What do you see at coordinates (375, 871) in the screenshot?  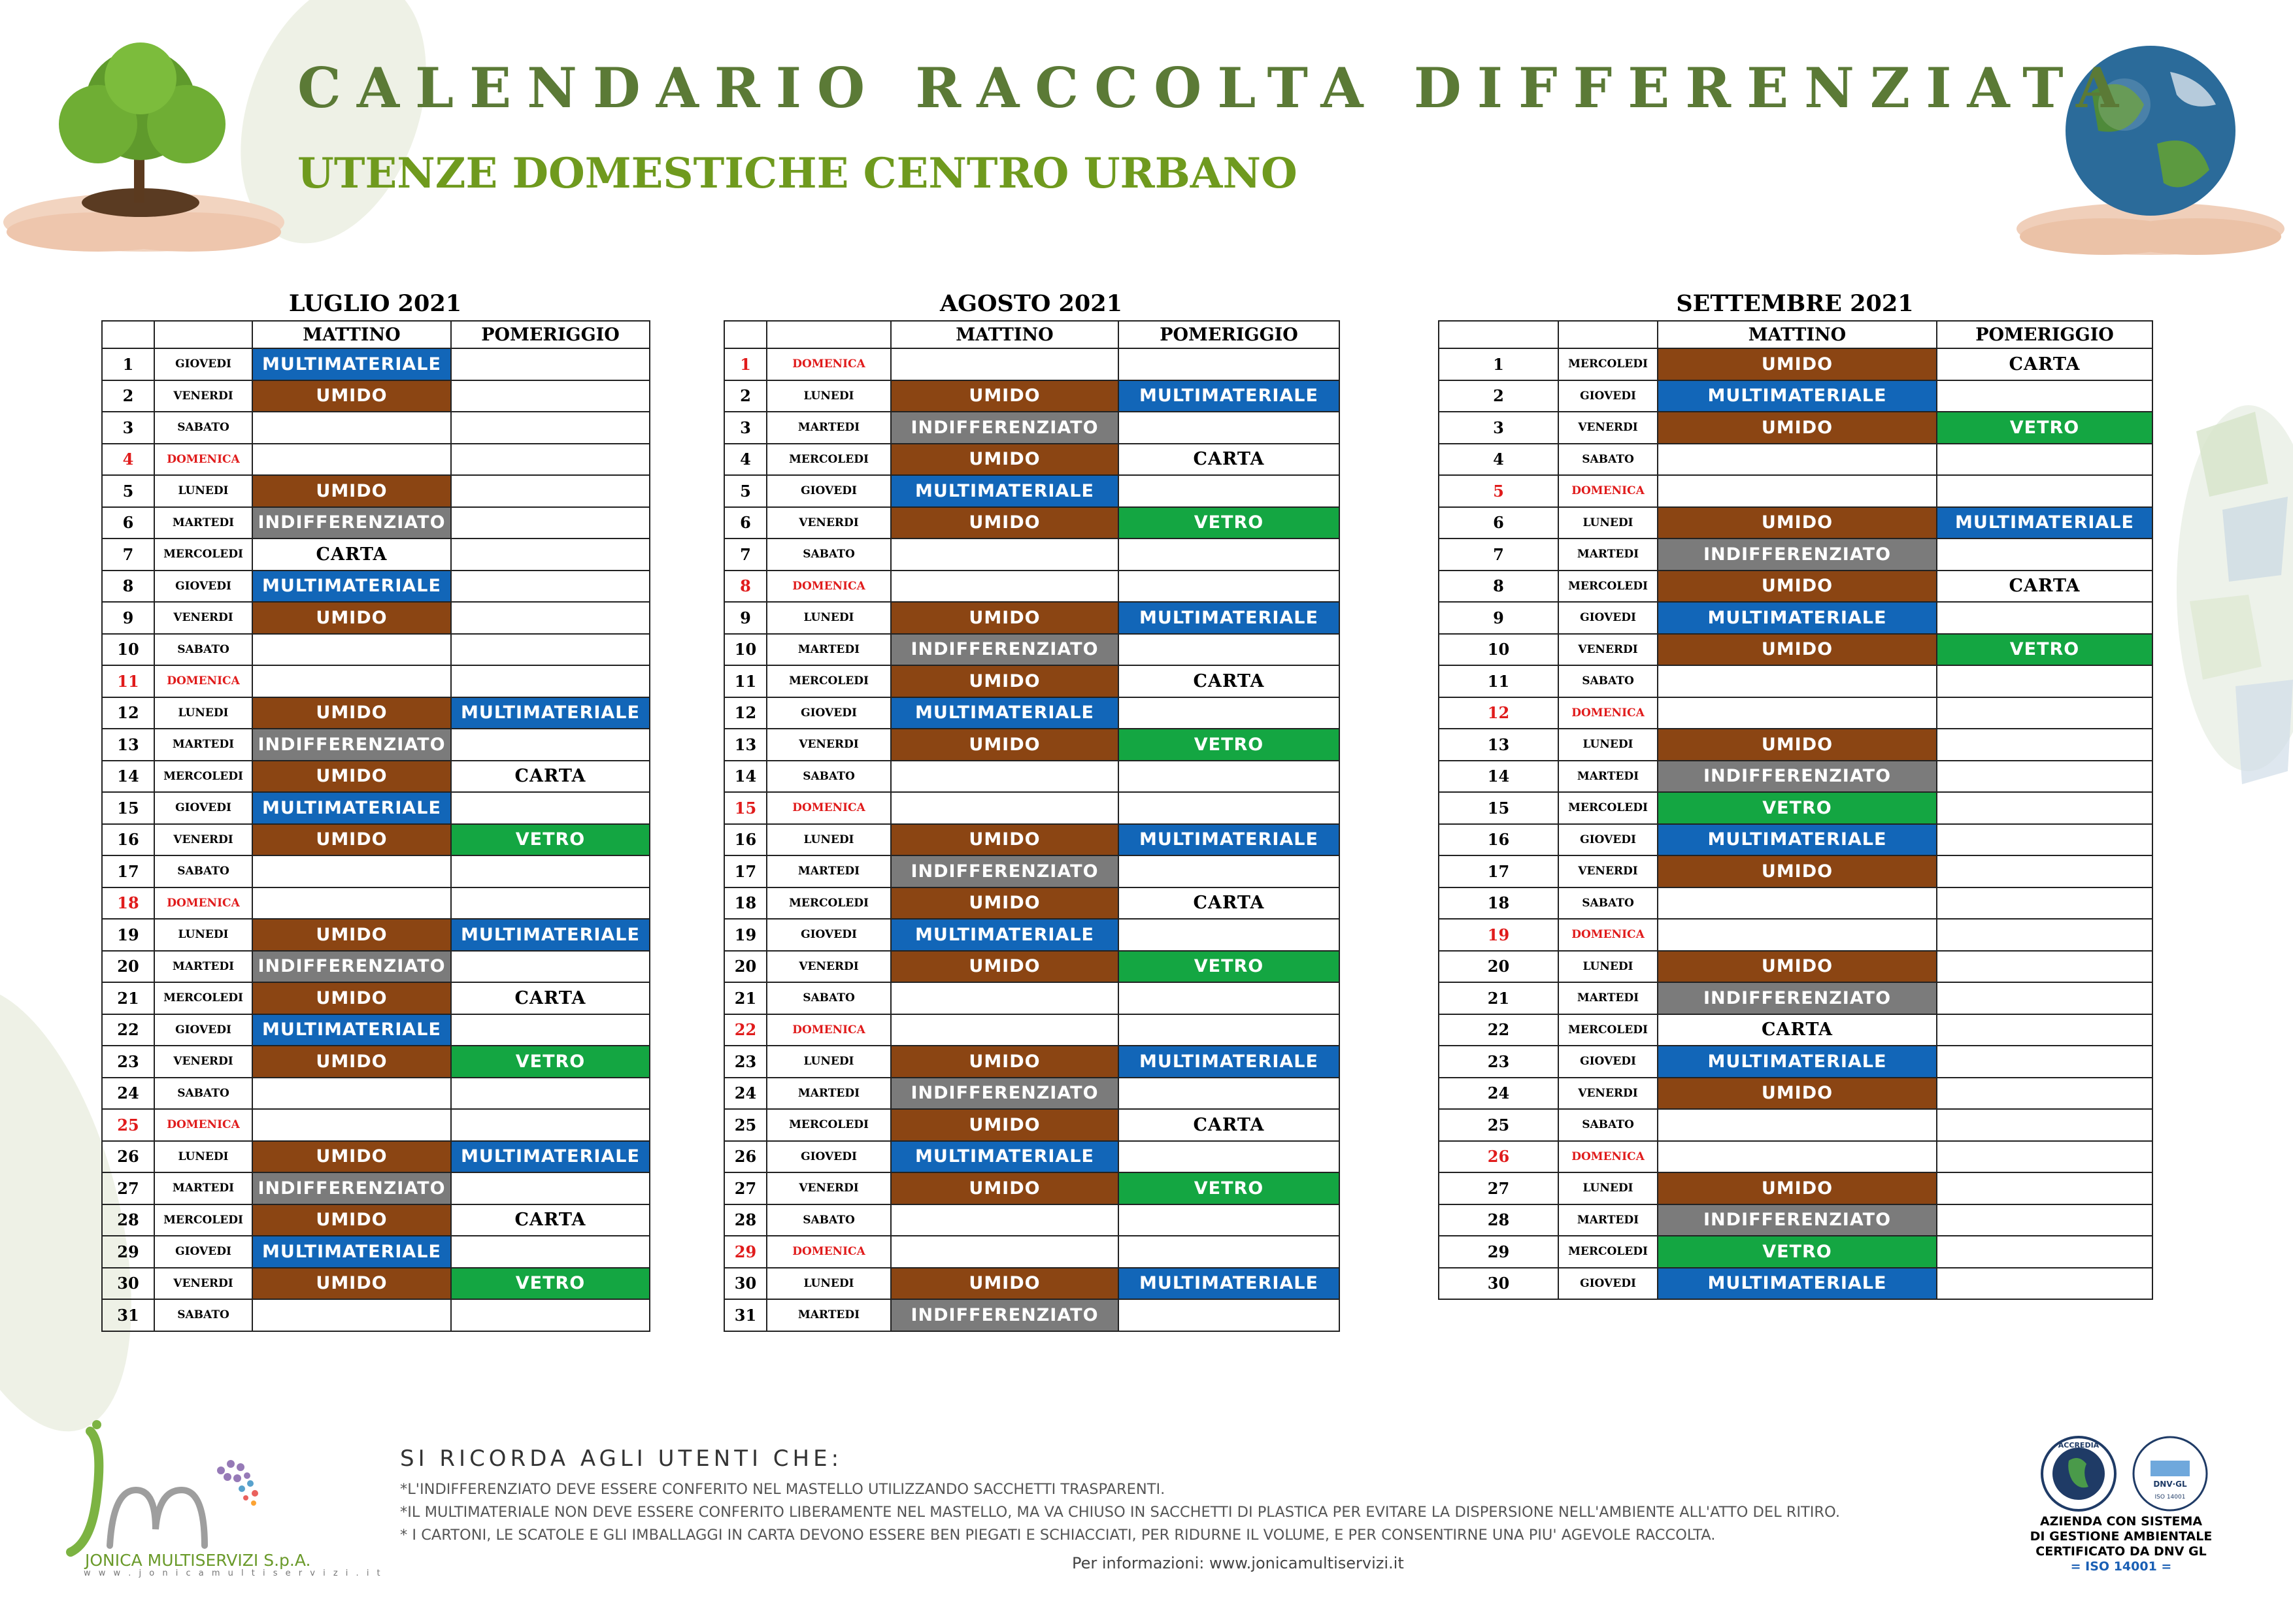 I see `calendar-row: 17 SABATO` at bounding box center [375, 871].